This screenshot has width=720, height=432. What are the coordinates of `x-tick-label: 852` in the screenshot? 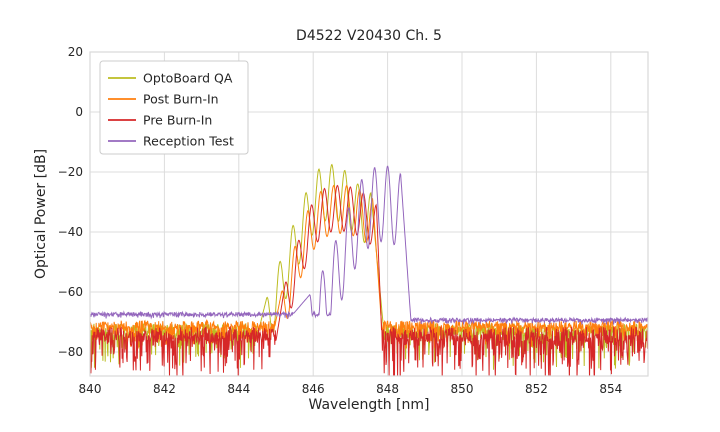 It's located at (536, 389).